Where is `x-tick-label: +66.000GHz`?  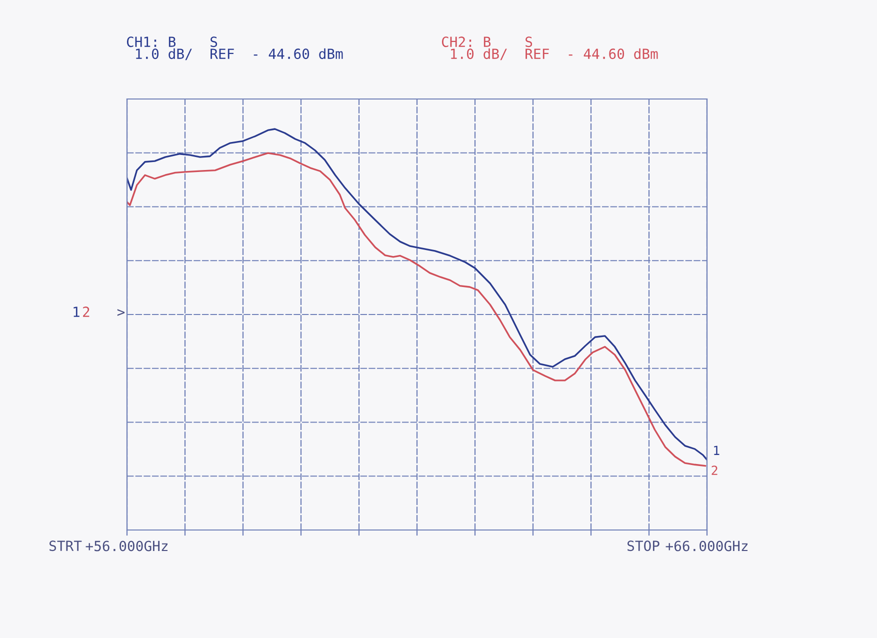
x-tick-label: +66.000GHz is located at coordinates (707, 546).